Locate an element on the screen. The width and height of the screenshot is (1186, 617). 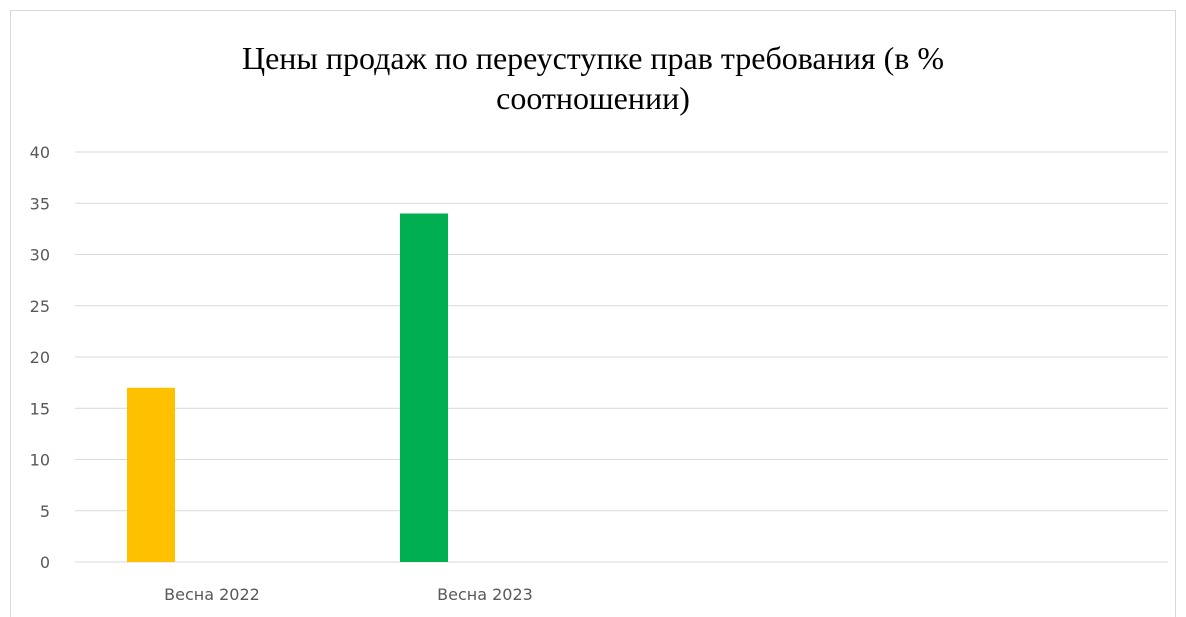
y-tick-label: 25 is located at coordinates (40, 306).